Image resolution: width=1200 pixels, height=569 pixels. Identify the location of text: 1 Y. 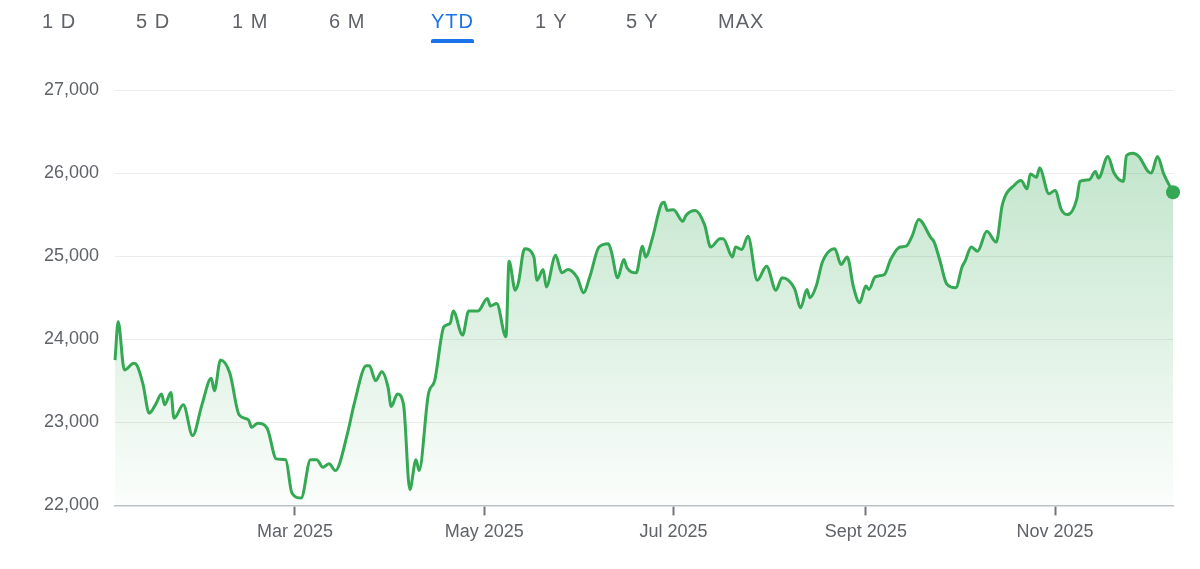
(551, 21).